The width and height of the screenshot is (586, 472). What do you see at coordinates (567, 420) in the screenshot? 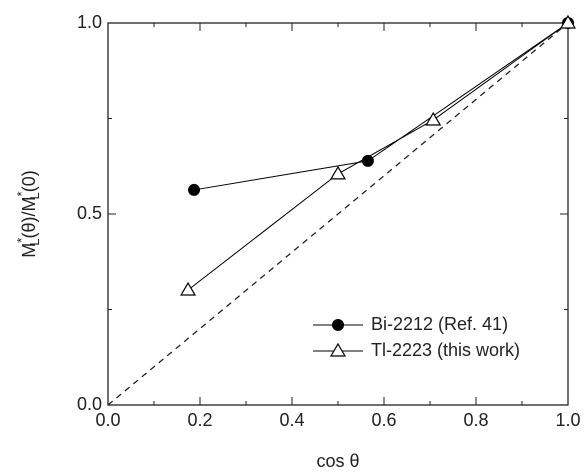
I see `x-tick-label: 1.0` at bounding box center [567, 420].